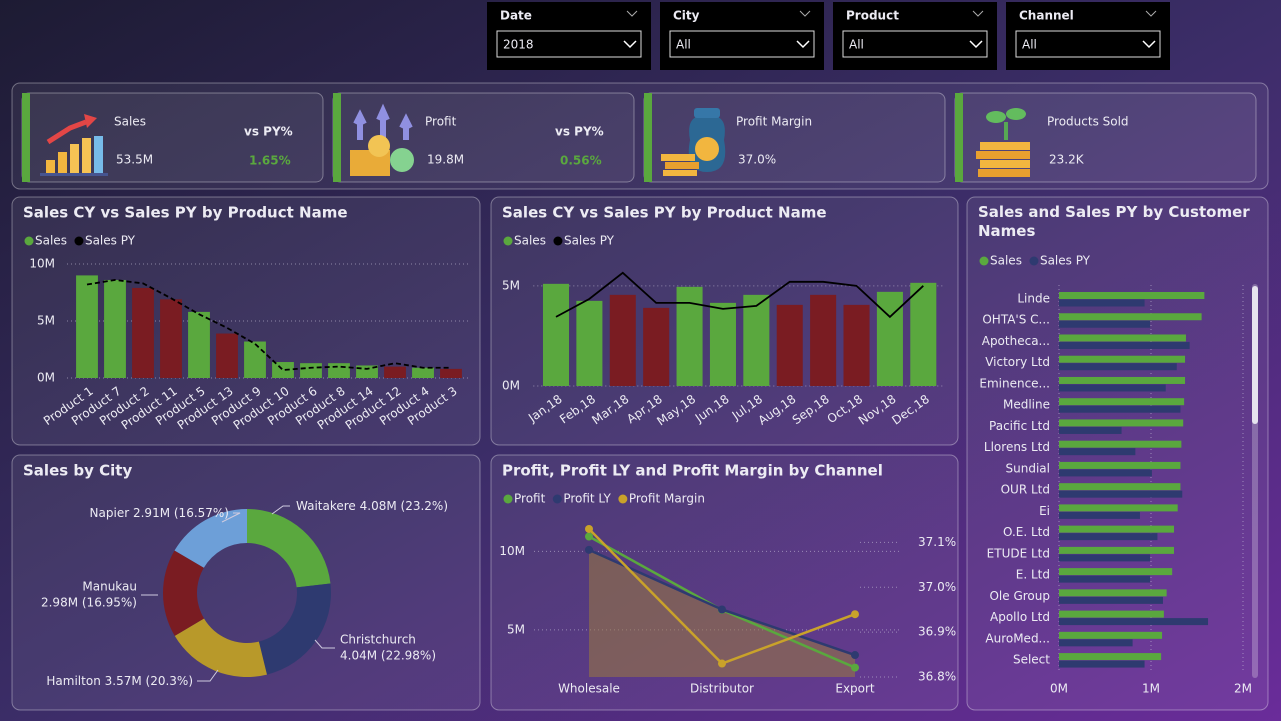 Image resolution: width=1281 pixels, height=721 pixels. What do you see at coordinates (1026, 532) in the screenshot?
I see `y-tick-label: O.E. Ltd` at bounding box center [1026, 532].